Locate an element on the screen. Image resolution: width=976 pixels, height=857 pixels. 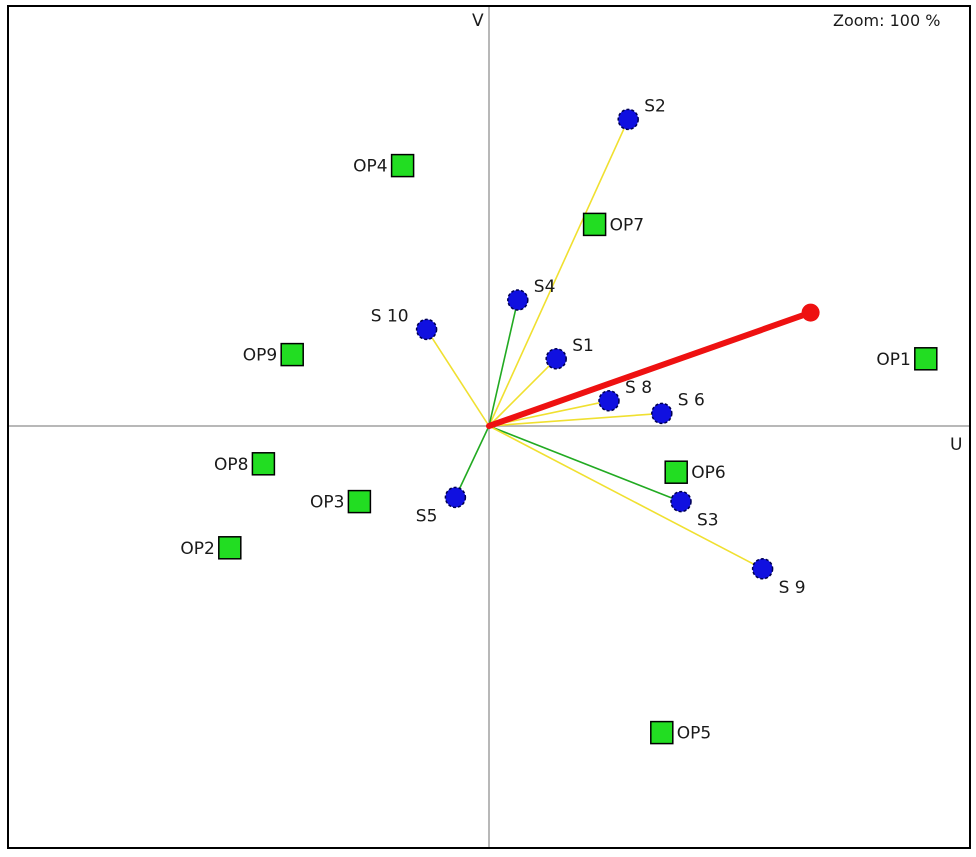
option-label-op4: OP4 is located at coordinates (370, 167).